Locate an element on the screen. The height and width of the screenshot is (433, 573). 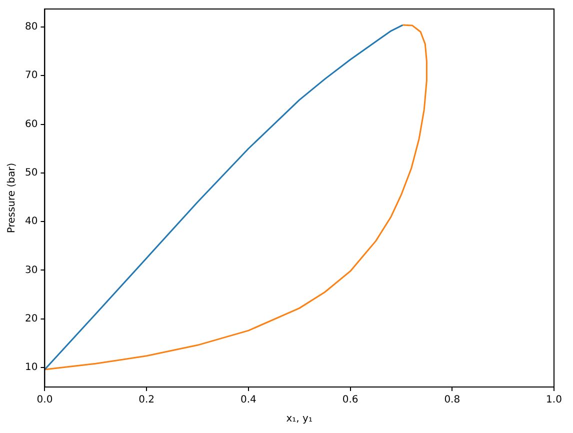
y-tick-label: 50 is located at coordinates (31, 173).